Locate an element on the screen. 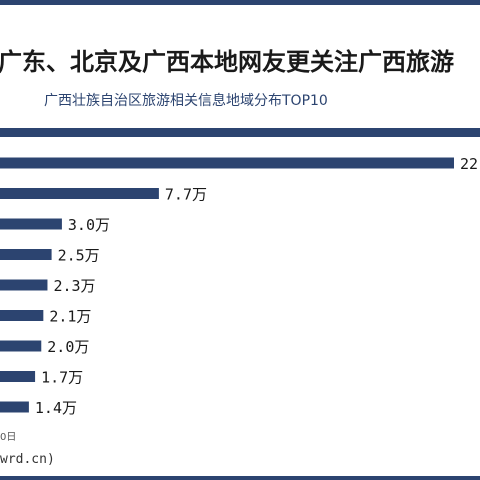 This screenshot has width=480, height=480. top-band is located at coordinates (240, 2).